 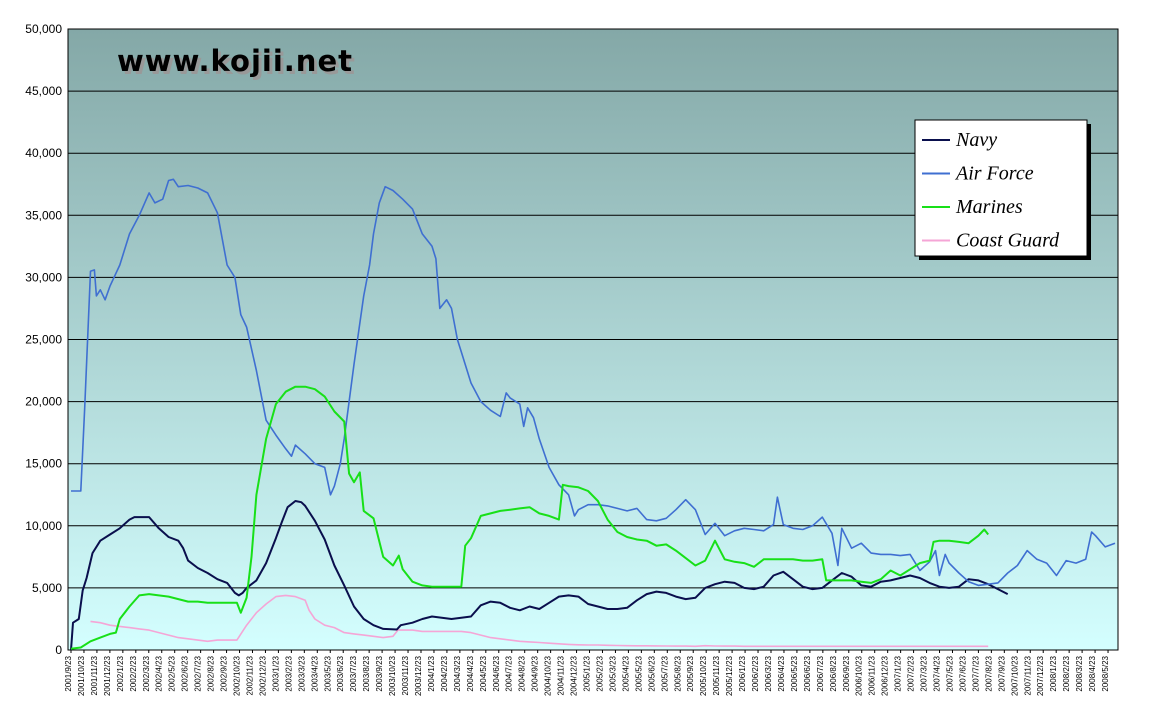 What do you see at coordinates (911, 673) in the screenshot?
I see `x-tick-label: 2007/2/23` at bounding box center [911, 673].